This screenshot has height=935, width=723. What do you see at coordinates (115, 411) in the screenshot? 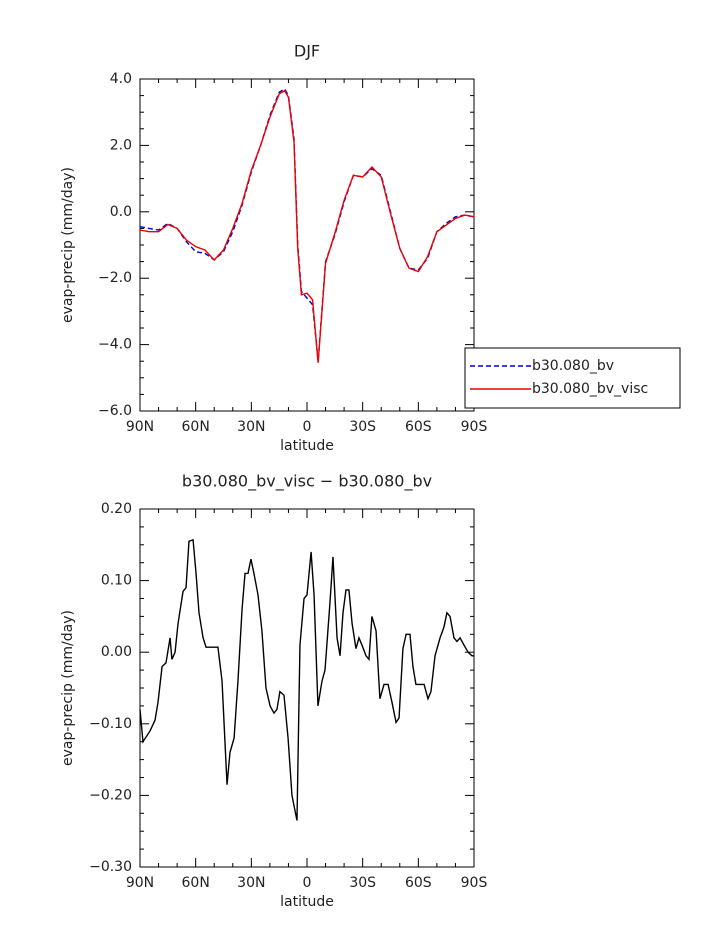
I see `y-tick-label: −6.0` at bounding box center [115, 411].